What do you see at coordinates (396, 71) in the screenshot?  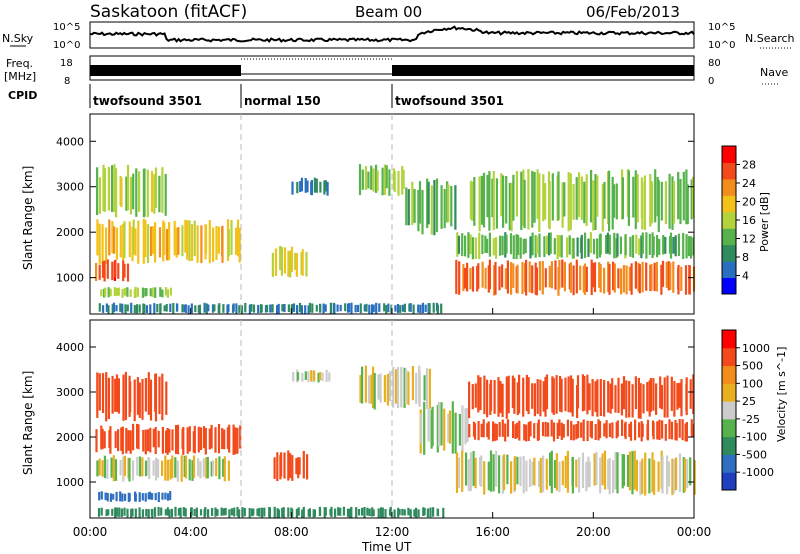 I see `freq-panel: Freq. [MHz] 18 8 80 0 Nave` at bounding box center [396, 71].